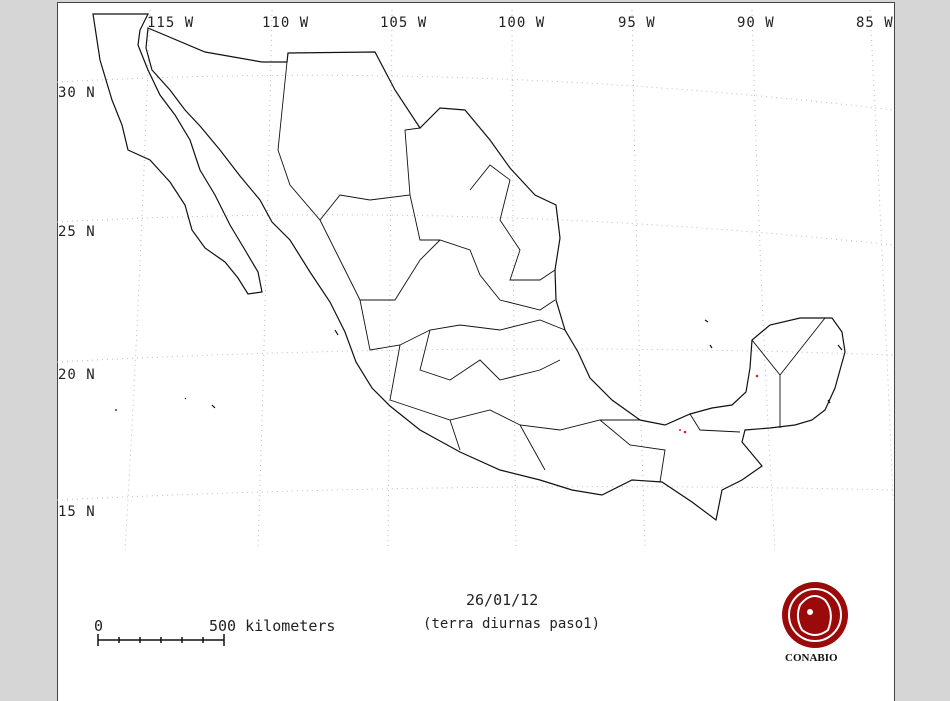  What do you see at coordinates (811, 658) in the screenshot?
I see `logo-text: CONABIO` at bounding box center [811, 658].